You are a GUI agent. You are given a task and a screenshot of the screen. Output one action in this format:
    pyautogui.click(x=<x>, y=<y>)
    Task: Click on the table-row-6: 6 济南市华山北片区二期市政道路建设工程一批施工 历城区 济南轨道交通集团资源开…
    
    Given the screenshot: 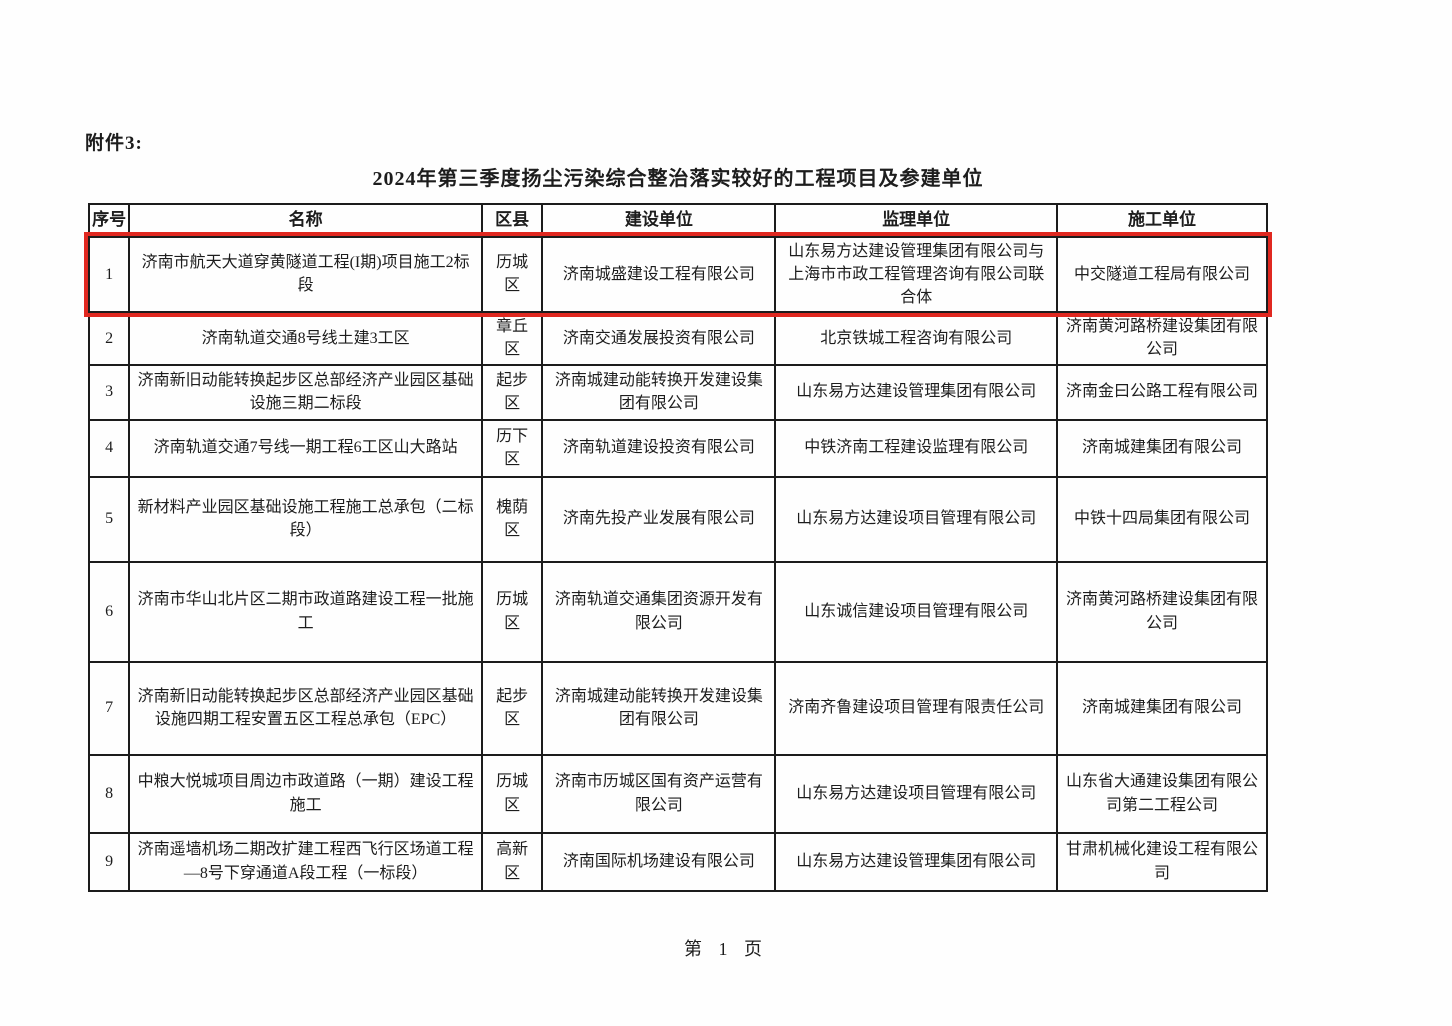 What is the action you would take?
    pyautogui.click(x=678, y=611)
    